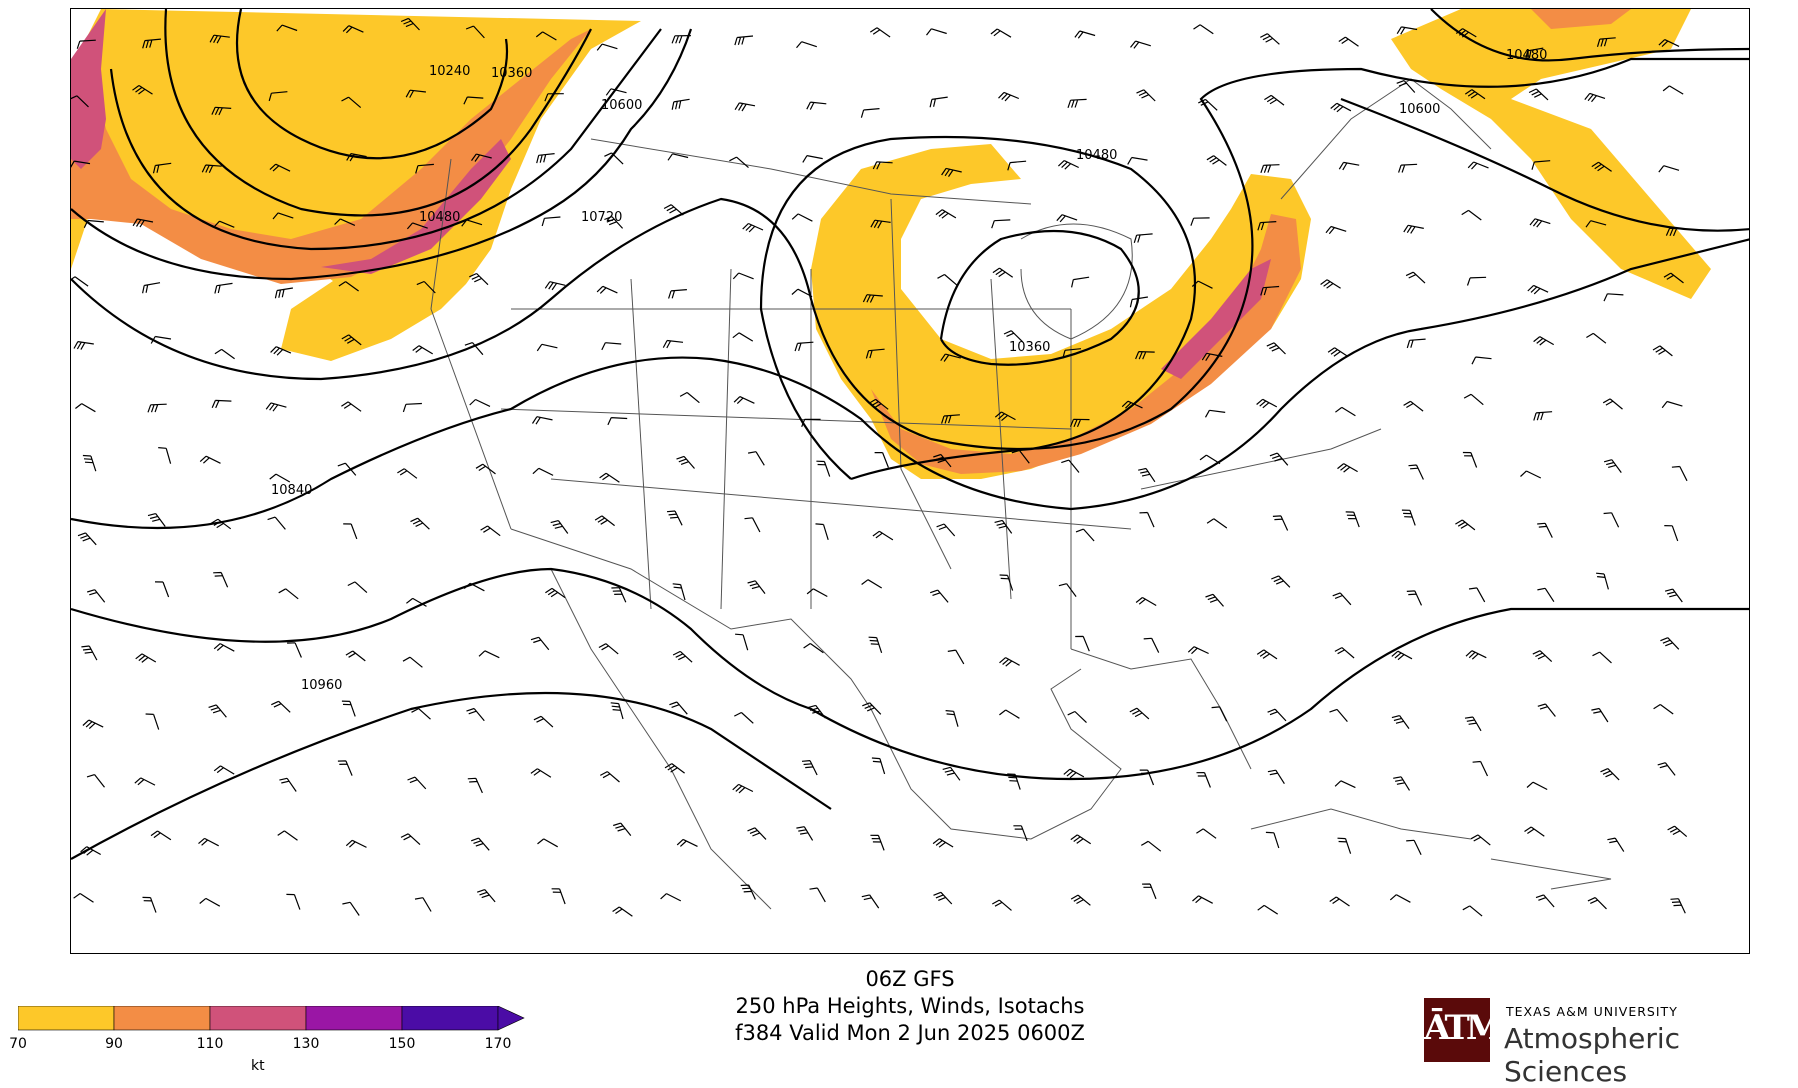 This screenshot has height=1088, width=1798. I want to click on contour-label: 10600, so click(621, 105).